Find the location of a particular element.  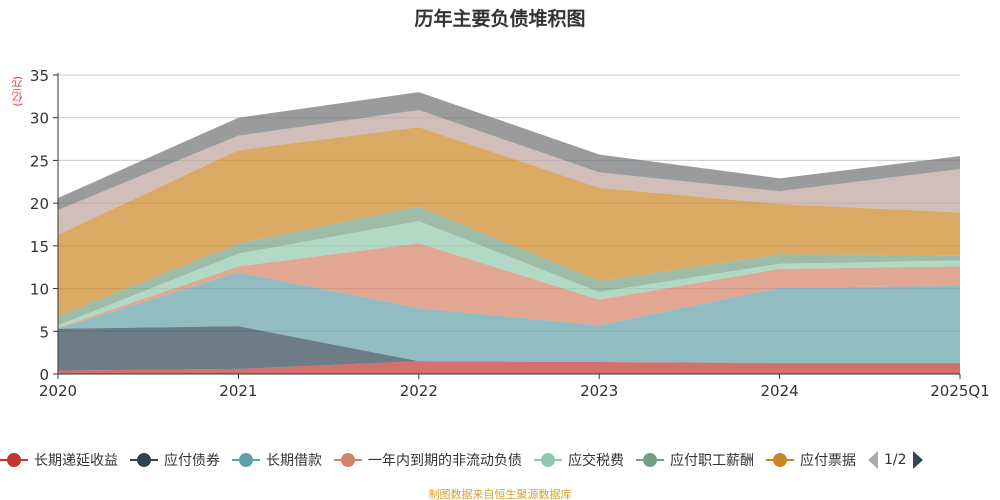

x-tick-label: 2024 is located at coordinates (780, 391).